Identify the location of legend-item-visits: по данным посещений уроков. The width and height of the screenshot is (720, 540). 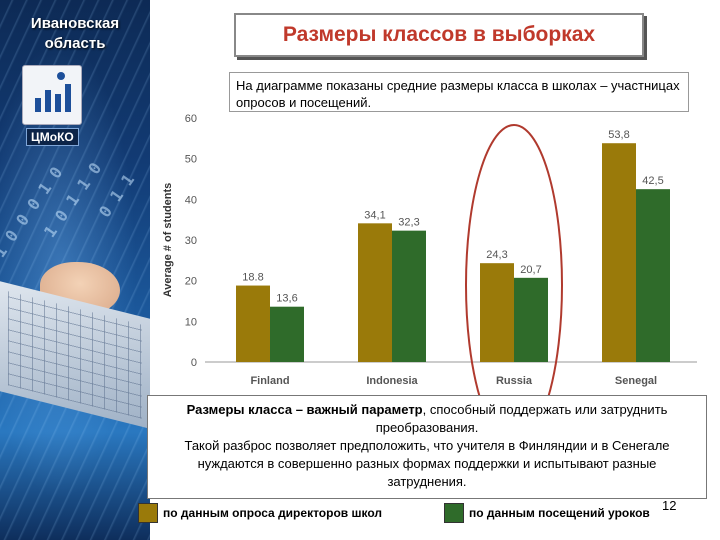
(547, 513).